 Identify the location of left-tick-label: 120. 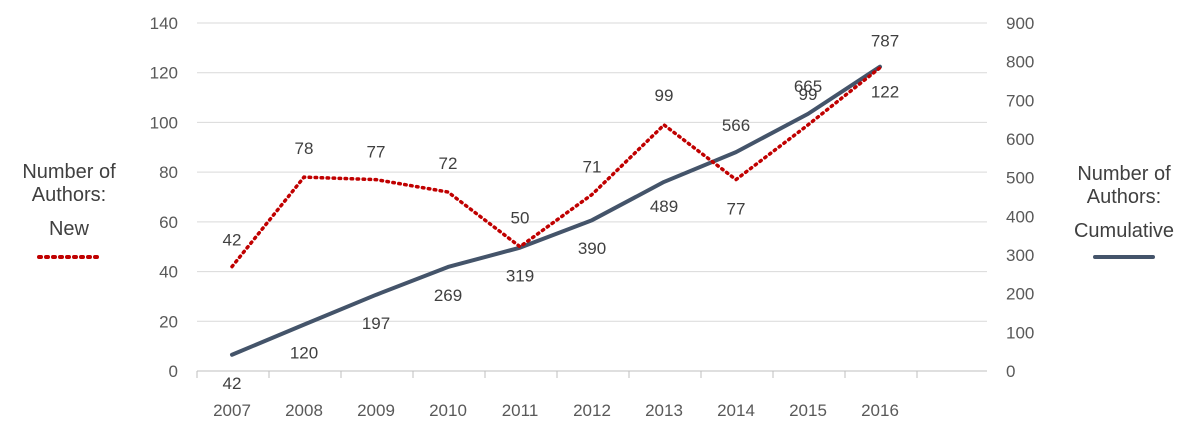
(164, 73).